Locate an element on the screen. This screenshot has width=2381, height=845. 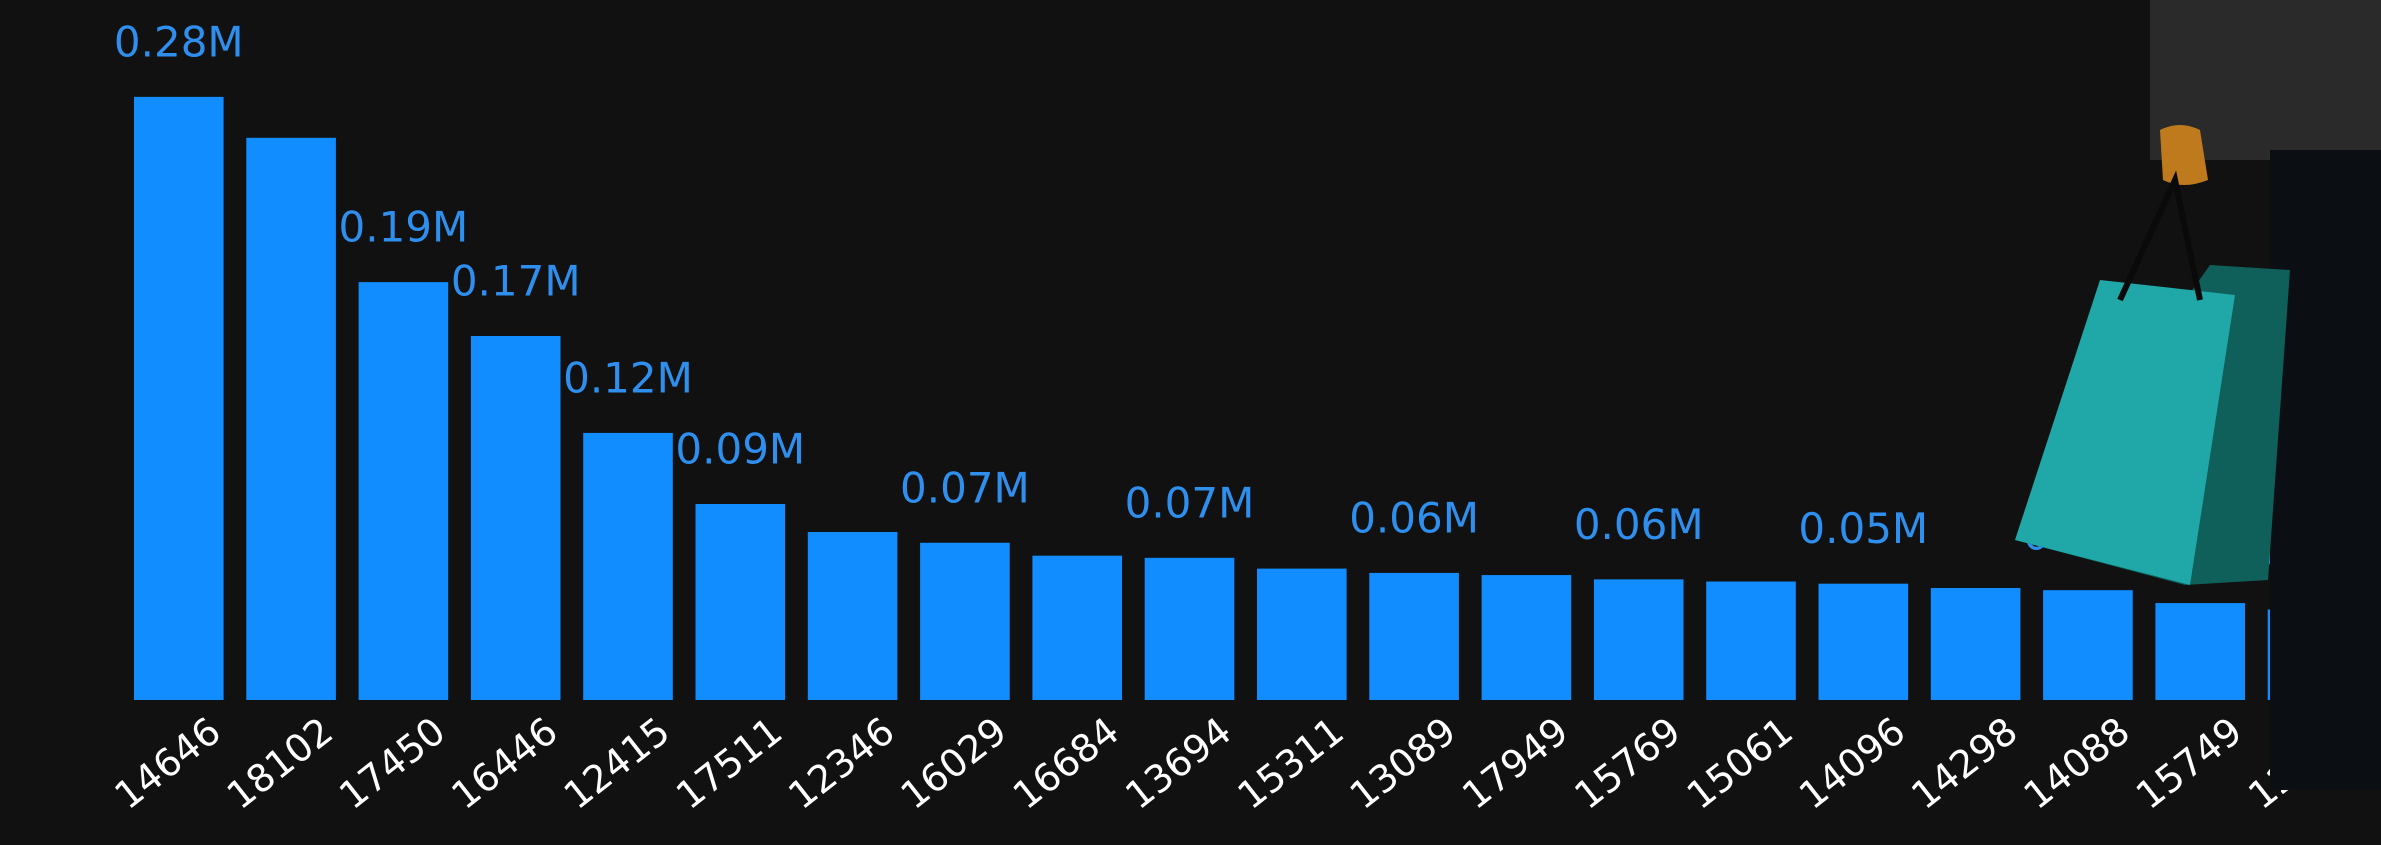
x-tick-label: 17949 is located at coordinates (1515, 763).